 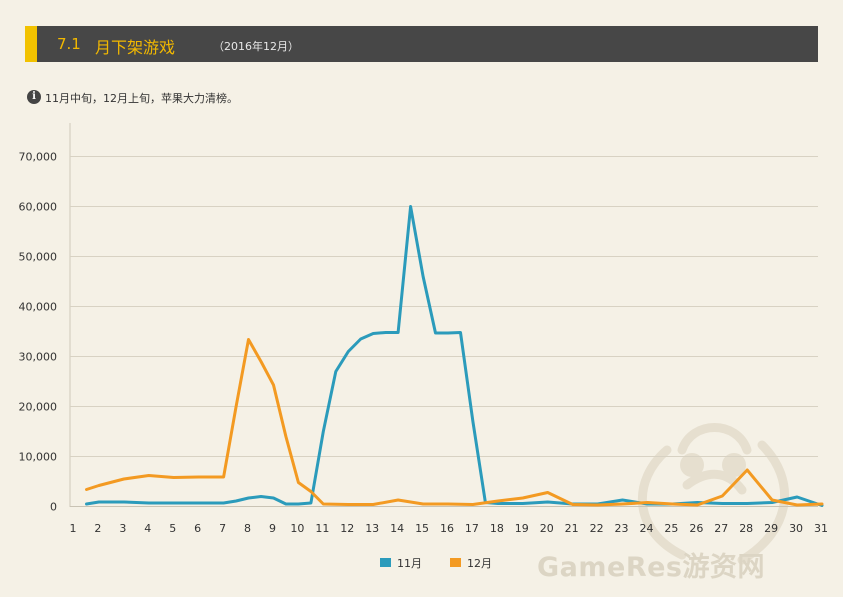 What do you see at coordinates (646, 528) in the screenshot?
I see `x-tick-label: 24` at bounding box center [646, 528].